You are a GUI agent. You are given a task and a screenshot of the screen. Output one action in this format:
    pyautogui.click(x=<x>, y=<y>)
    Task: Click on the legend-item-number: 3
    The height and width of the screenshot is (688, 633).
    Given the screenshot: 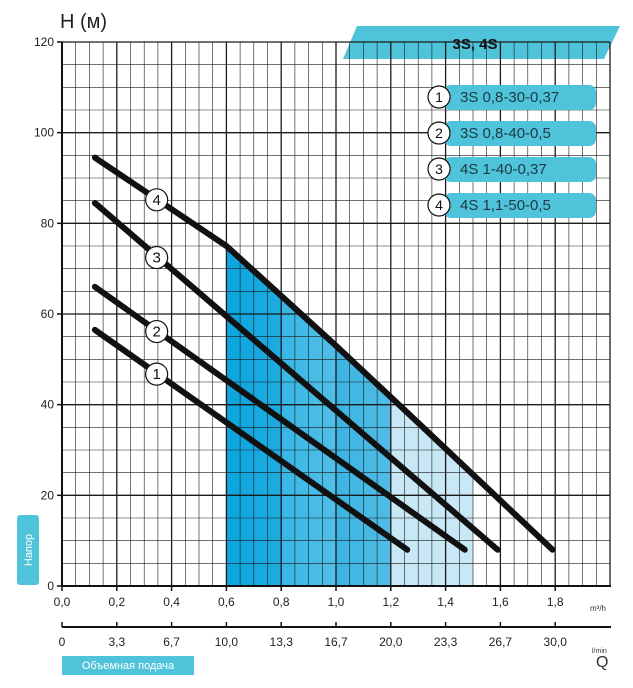 What is the action you would take?
    pyautogui.click(x=439, y=169)
    